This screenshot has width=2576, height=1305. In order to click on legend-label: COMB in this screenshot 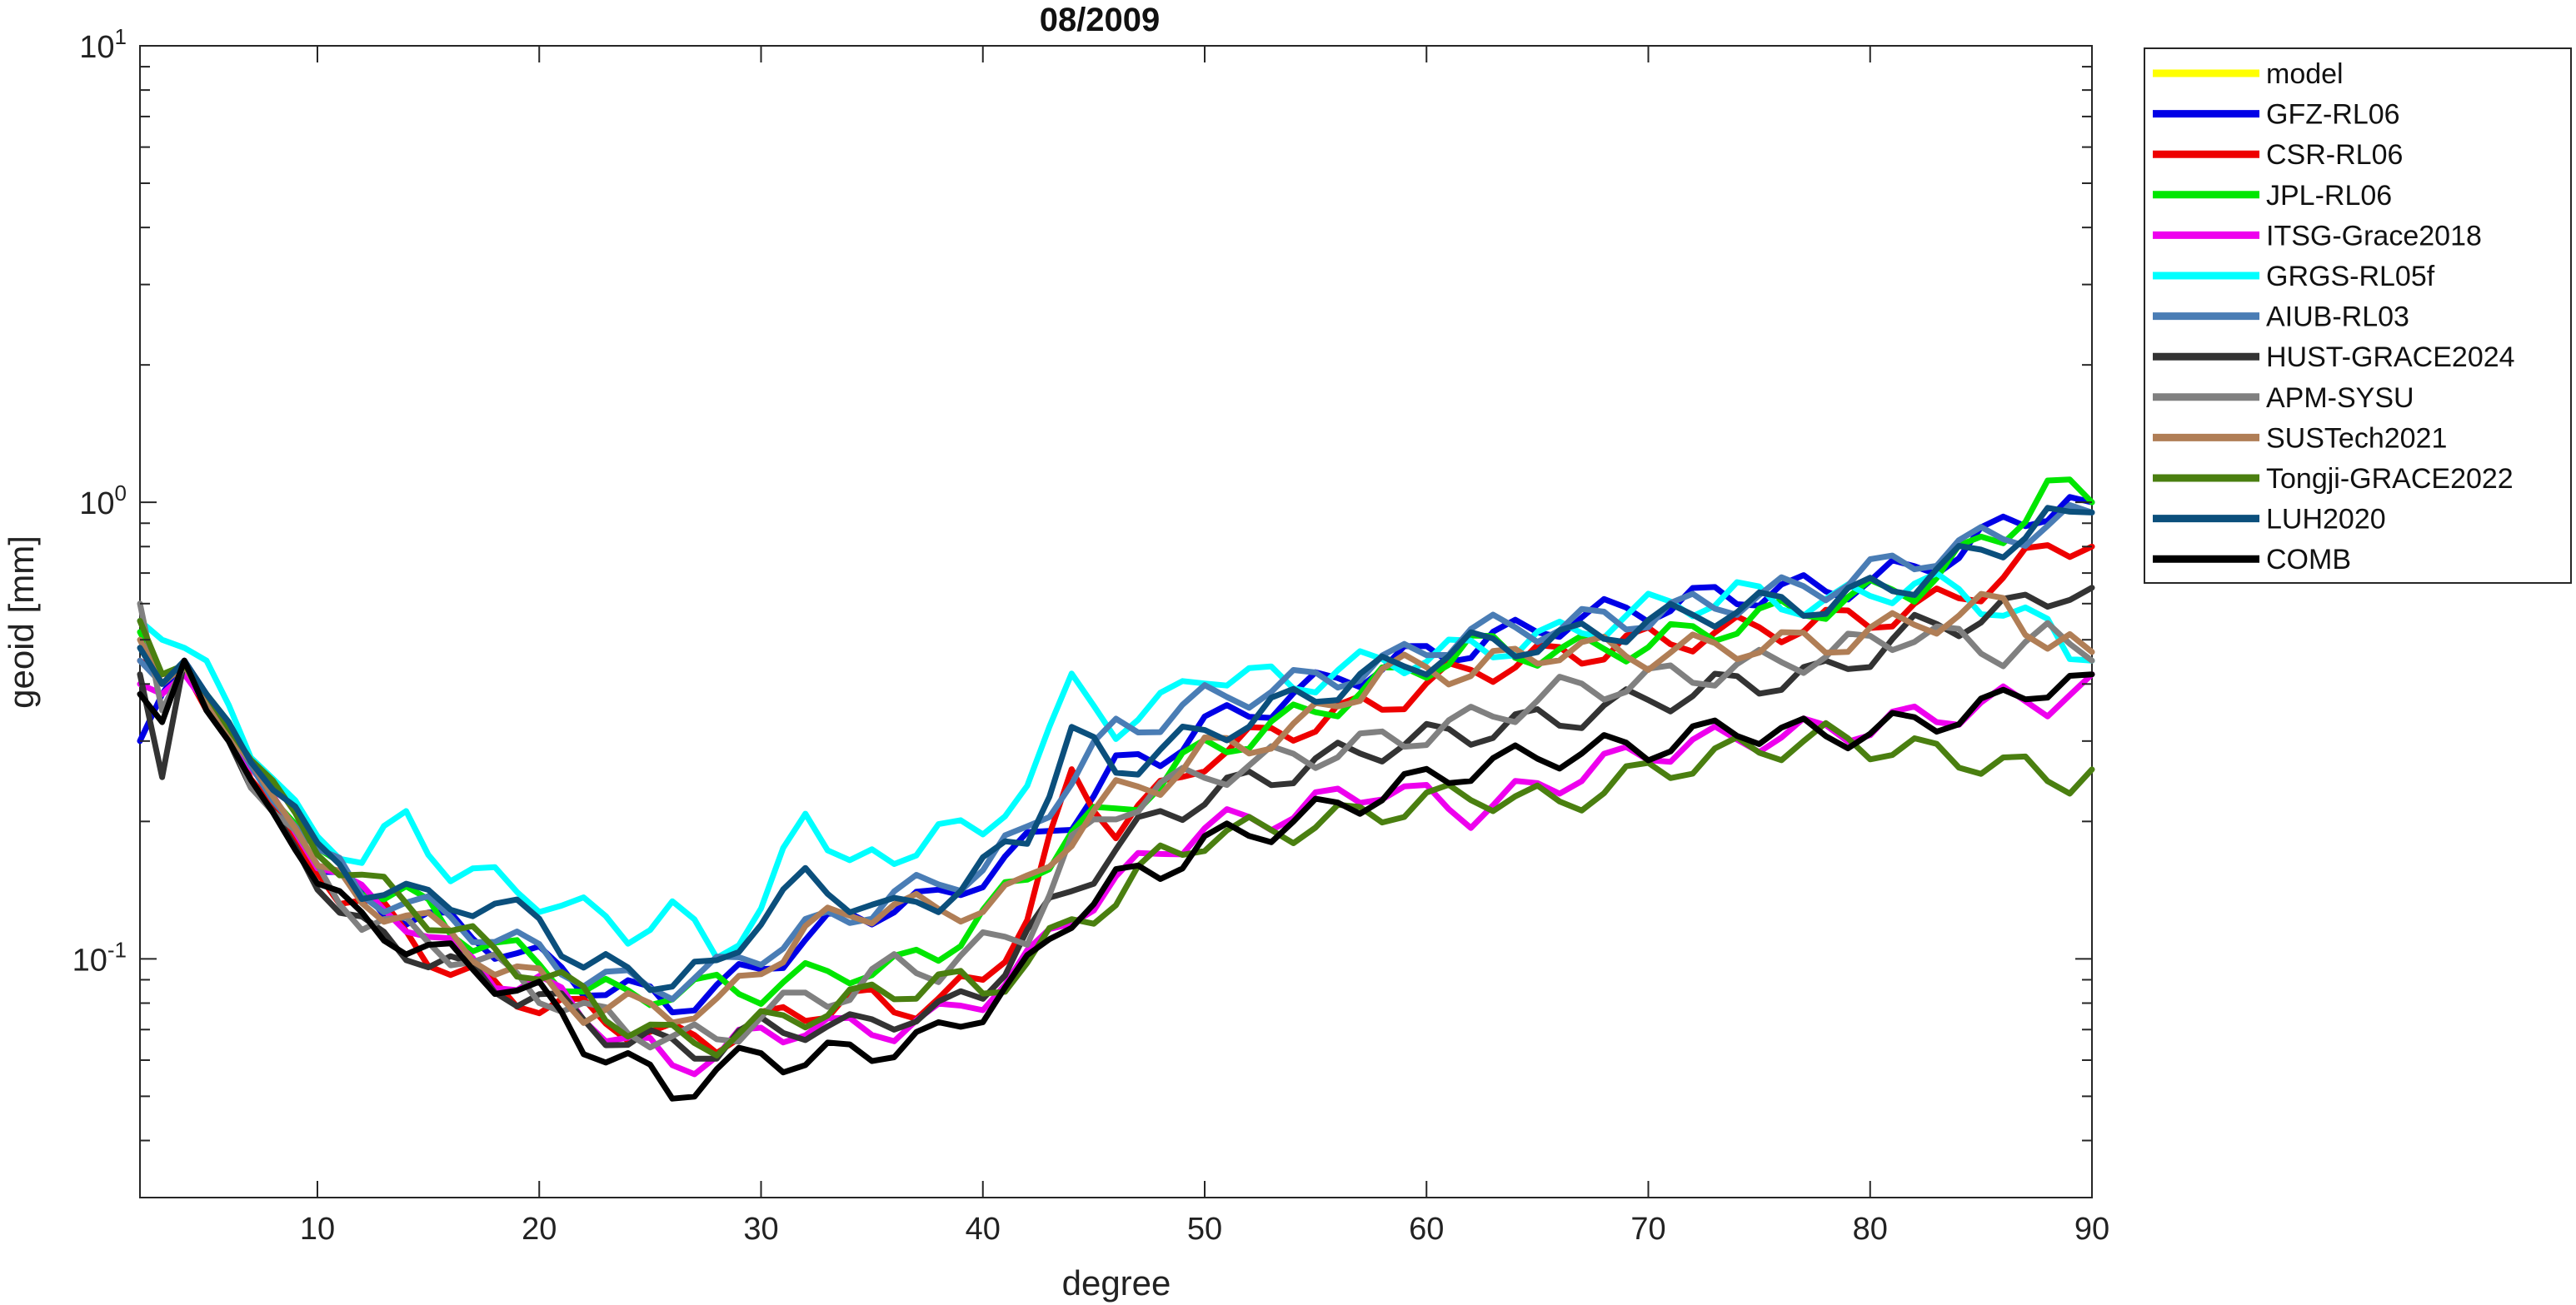, I will do `click(2308, 559)`.